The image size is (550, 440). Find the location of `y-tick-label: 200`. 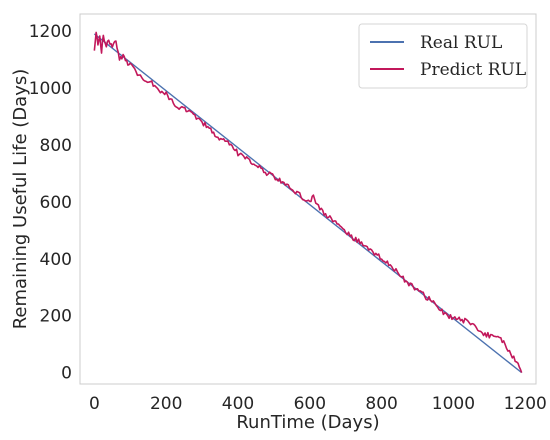

y-tick-label: 200 is located at coordinates (56, 317).